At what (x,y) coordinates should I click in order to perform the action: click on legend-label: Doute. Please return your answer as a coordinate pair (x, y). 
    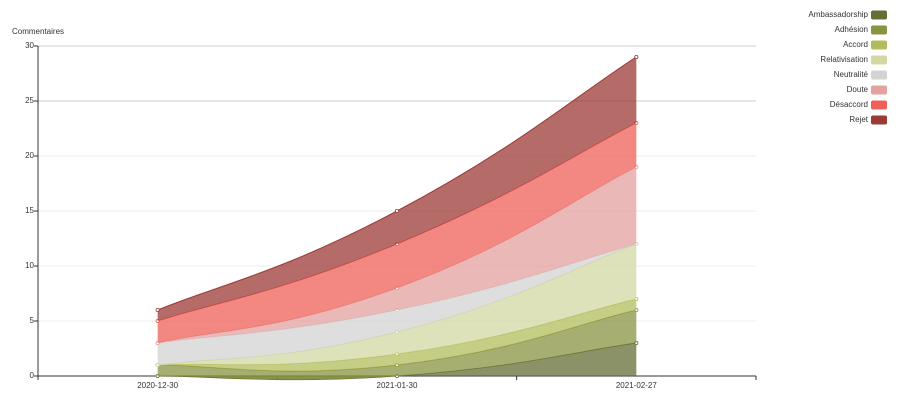
    Looking at the image, I should click on (858, 89).